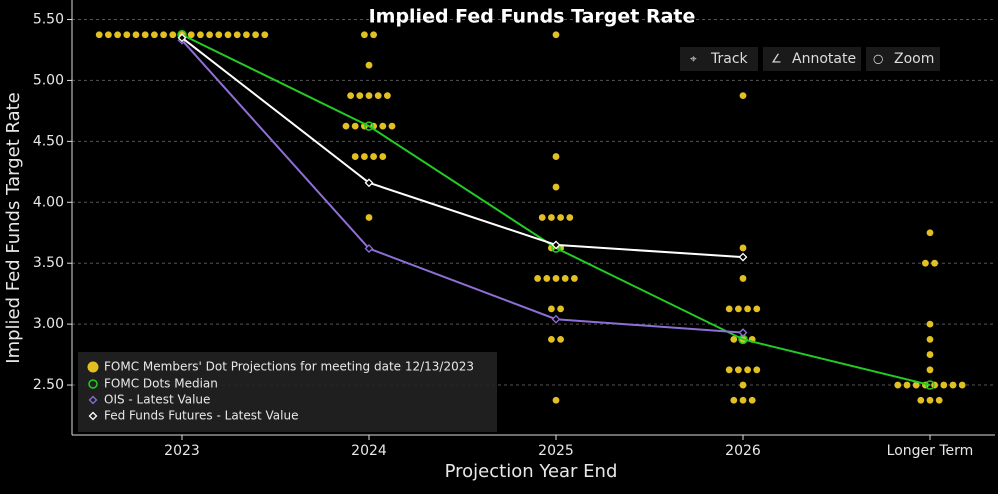 The height and width of the screenshot is (494, 998). I want to click on icon: ○, so click(878, 59).